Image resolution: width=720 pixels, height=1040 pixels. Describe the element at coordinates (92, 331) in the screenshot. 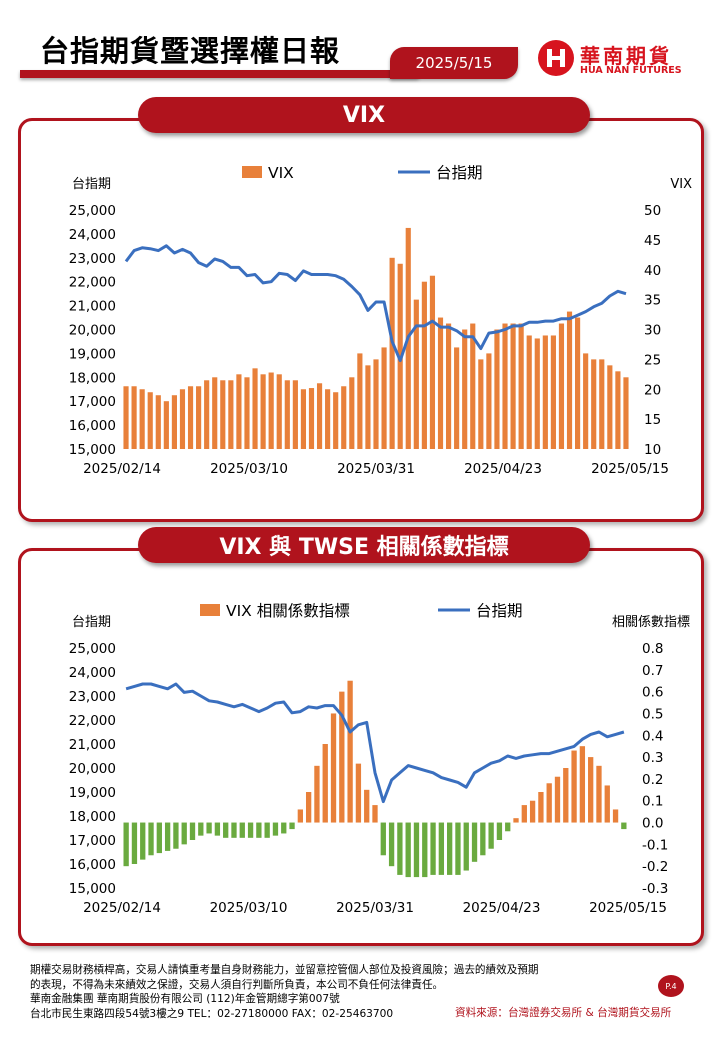

I see `left-tick-label: 20,000` at that location.